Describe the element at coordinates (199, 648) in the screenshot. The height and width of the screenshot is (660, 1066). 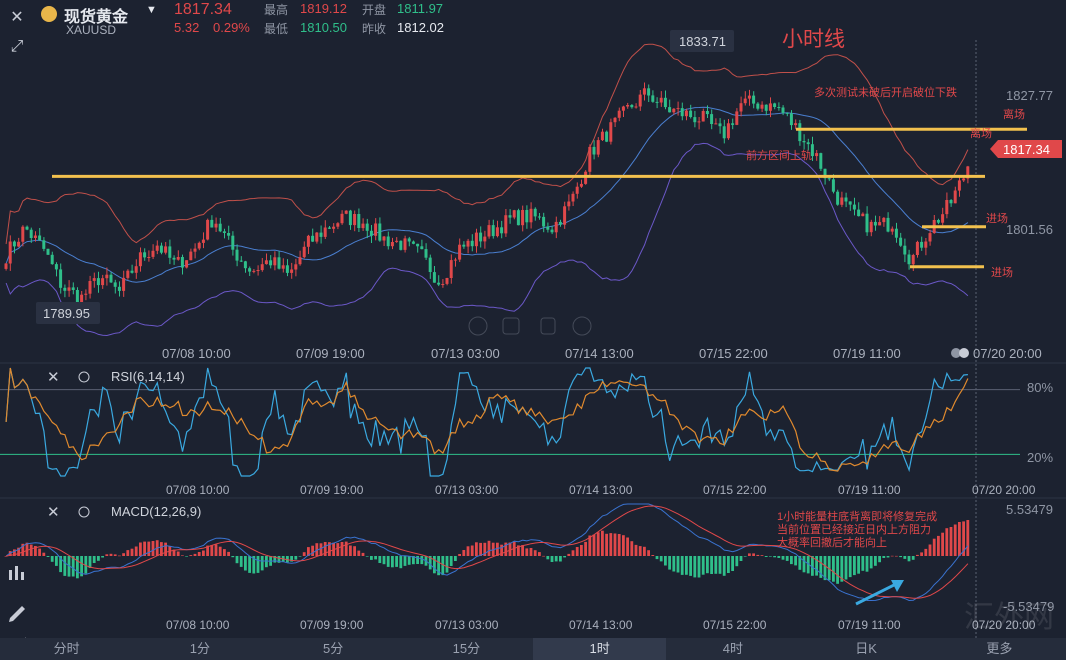
I see `tab-1min: 1分` at that location.